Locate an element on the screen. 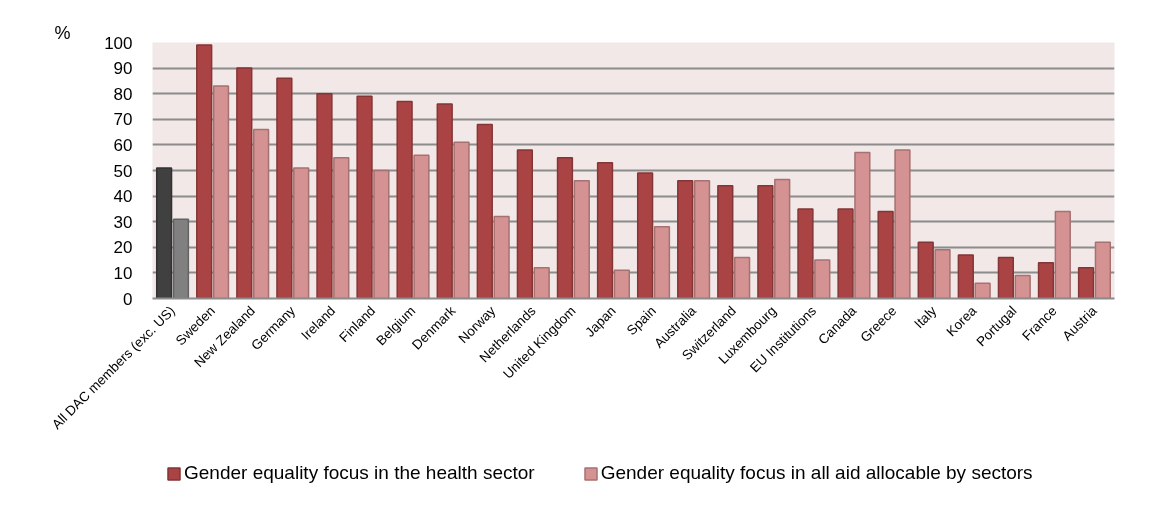 The width and height of the screenshot is (1159, 531). legend-label: Gender equality focus in all aid allocable by sectors is located at coordinates (816, 473).